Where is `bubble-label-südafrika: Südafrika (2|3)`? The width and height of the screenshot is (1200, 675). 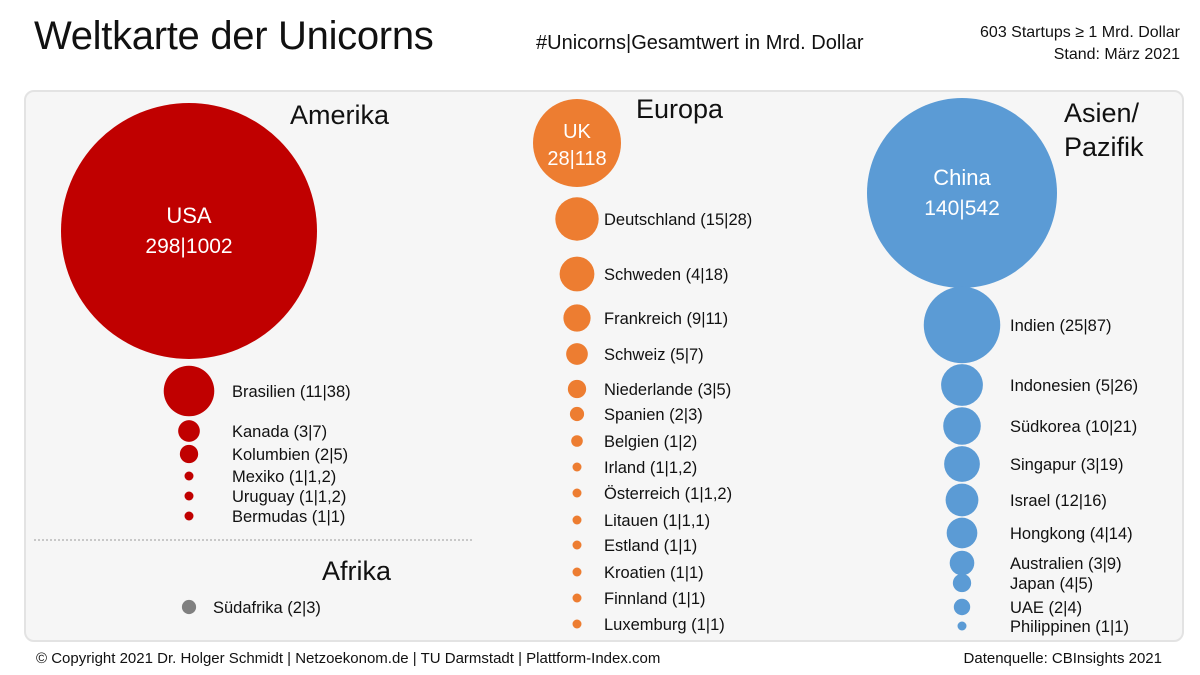
bubble-label-südafrika: Südafrika (2|3) is located at coordinates (267, 608).